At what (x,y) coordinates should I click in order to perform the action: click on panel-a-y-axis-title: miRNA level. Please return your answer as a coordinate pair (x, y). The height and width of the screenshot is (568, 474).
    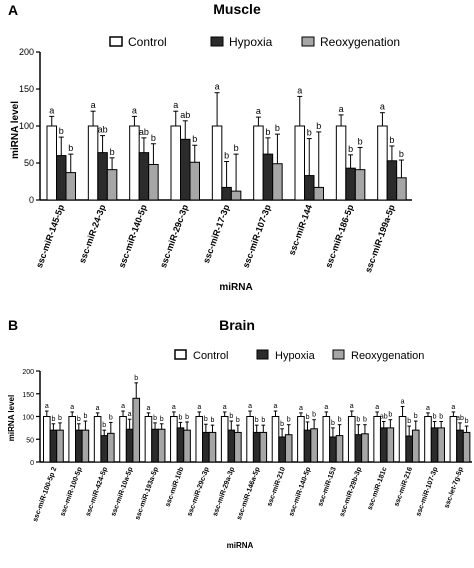
    Looking at the image, I should click on (15, 130).